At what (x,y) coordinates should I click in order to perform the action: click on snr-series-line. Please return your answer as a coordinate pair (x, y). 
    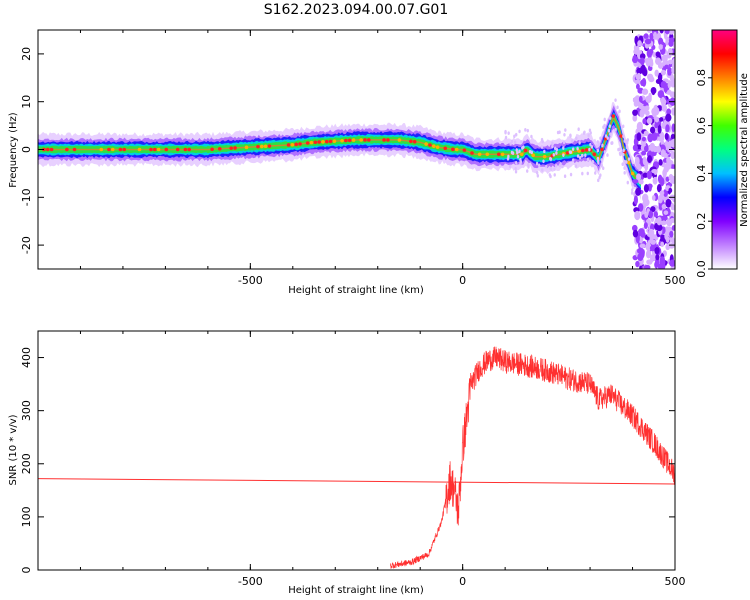
    Looking at the image, I should click on (532, 457).